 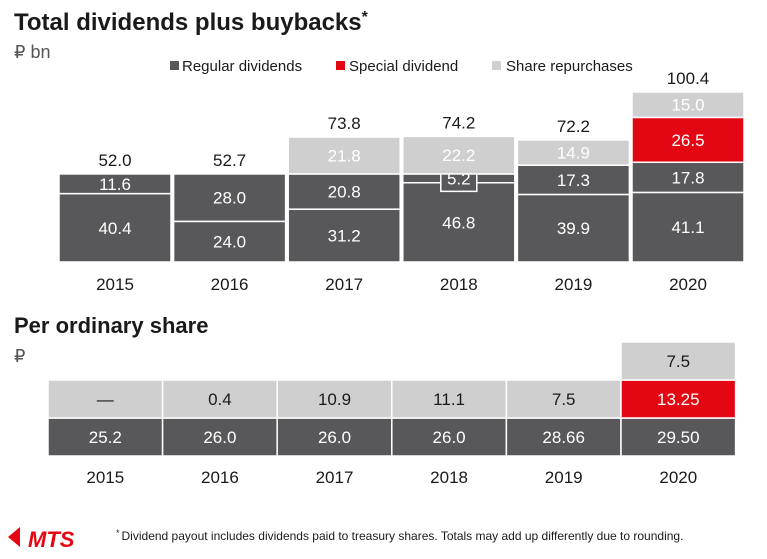 I want to click on total-label-2019: 72.2, so click(x=573, y=126).